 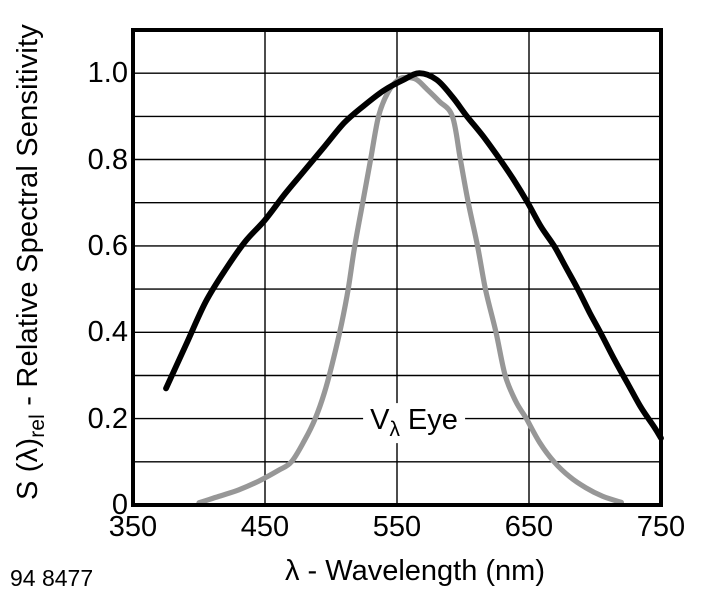 I want to click on y-tick-label: 0.6, so click(x=107, y=246).